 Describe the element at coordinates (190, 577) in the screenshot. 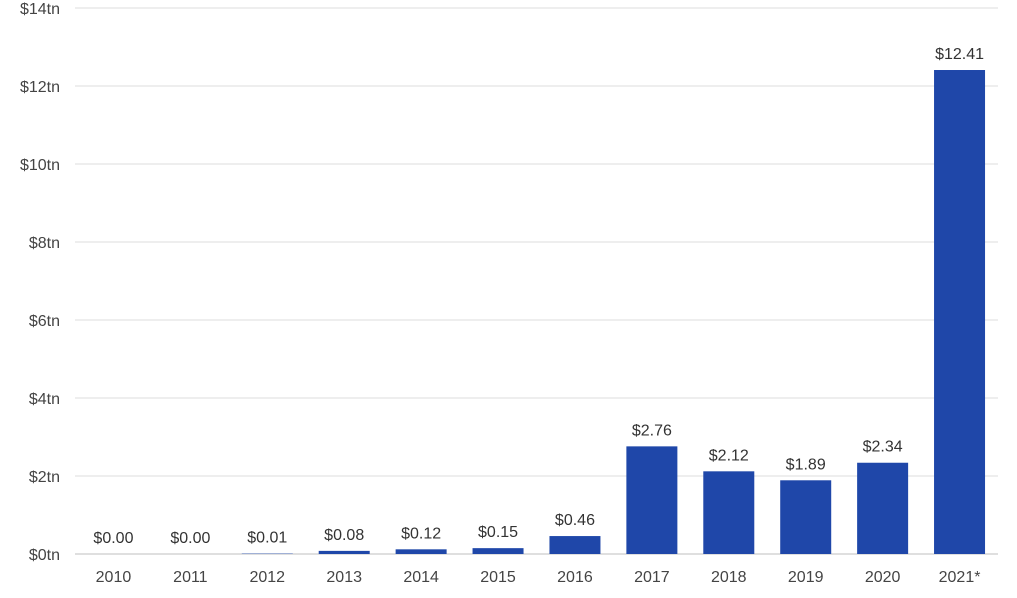

I see `x-tick-label: 2011` at that location.